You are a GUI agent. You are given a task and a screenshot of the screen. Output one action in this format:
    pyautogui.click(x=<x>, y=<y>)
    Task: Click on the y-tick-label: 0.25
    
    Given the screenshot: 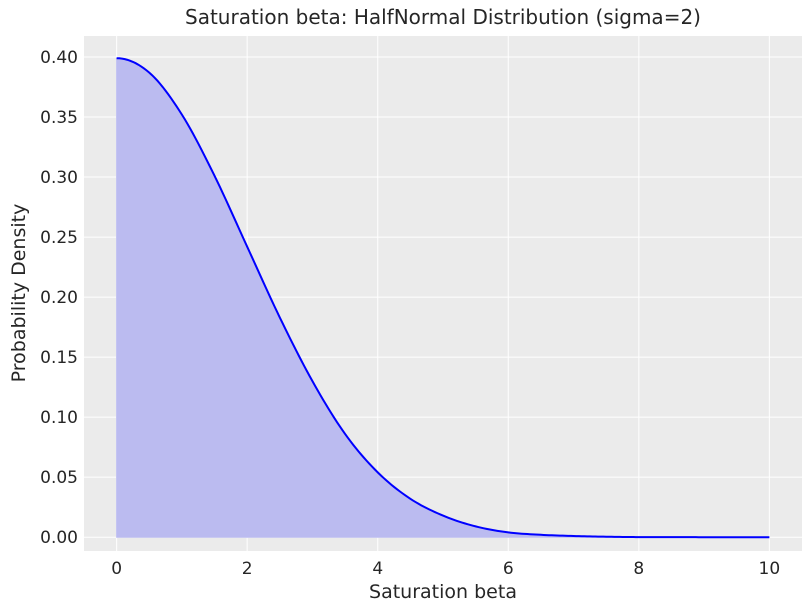 What is the action you would take?
    pyautogui.click(x=59, y=238)
    